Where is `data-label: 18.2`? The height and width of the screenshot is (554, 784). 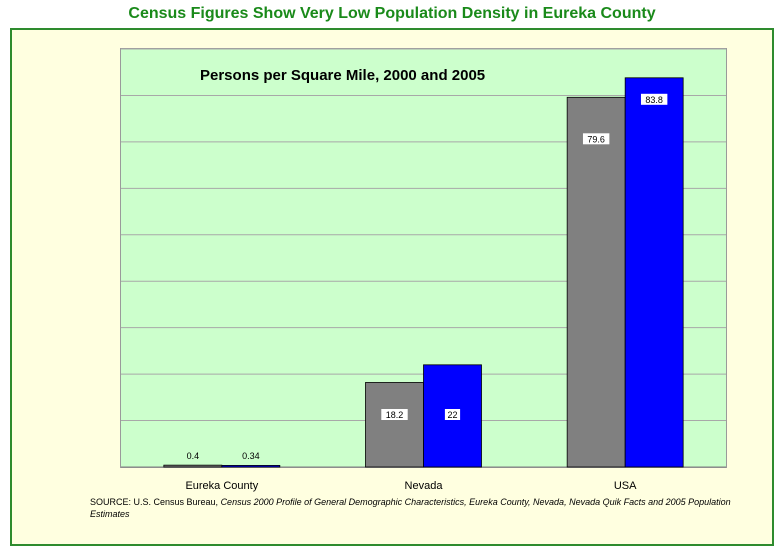
data-label: 18.2 is located at coordinates (395, 415).